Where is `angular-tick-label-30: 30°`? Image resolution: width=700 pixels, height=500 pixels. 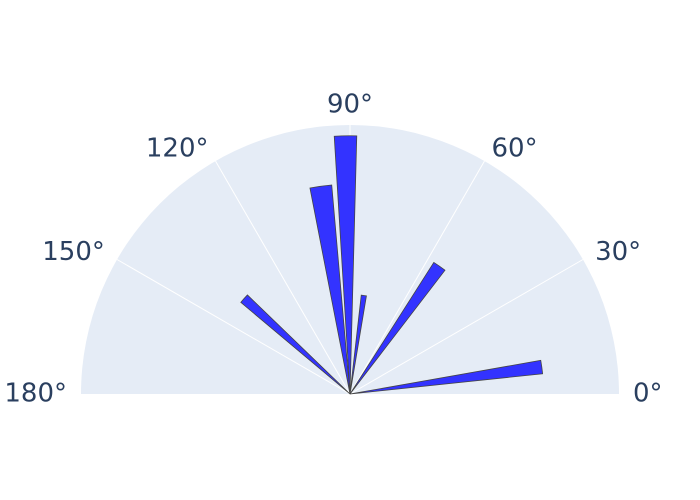 angular-tick-label-30: 30° is located at coordinates (618, 252).